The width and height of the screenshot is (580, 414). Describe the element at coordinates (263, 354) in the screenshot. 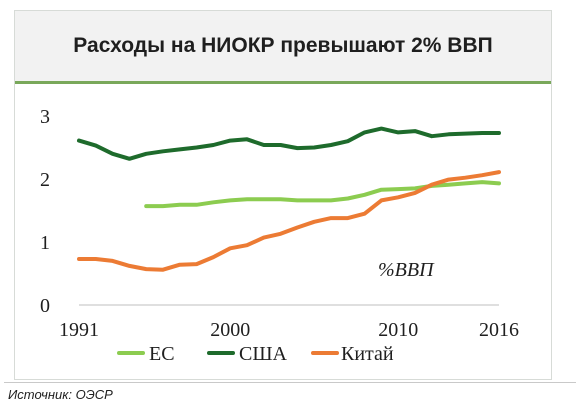

I see `legend-label: США` at that location.